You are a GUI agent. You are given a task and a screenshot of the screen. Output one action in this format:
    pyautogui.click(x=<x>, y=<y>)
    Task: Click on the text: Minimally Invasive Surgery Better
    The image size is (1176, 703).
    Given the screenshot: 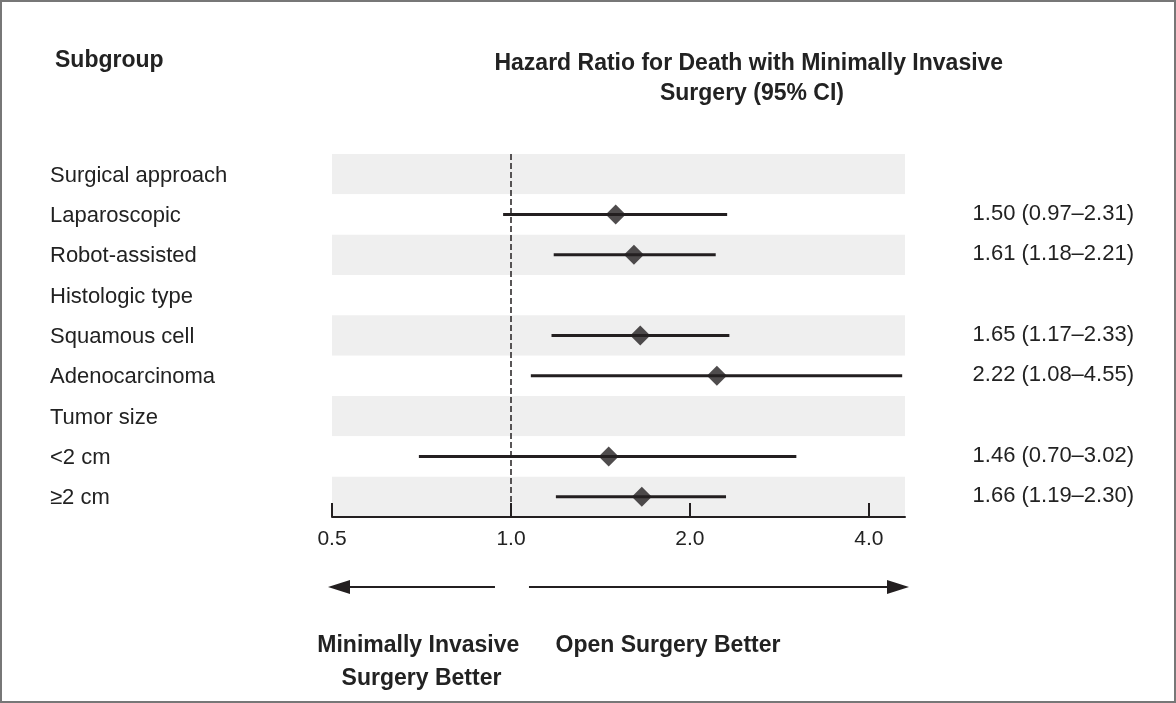 What is the action you would take?
    pyautogui.click(x=421, y=660)
    